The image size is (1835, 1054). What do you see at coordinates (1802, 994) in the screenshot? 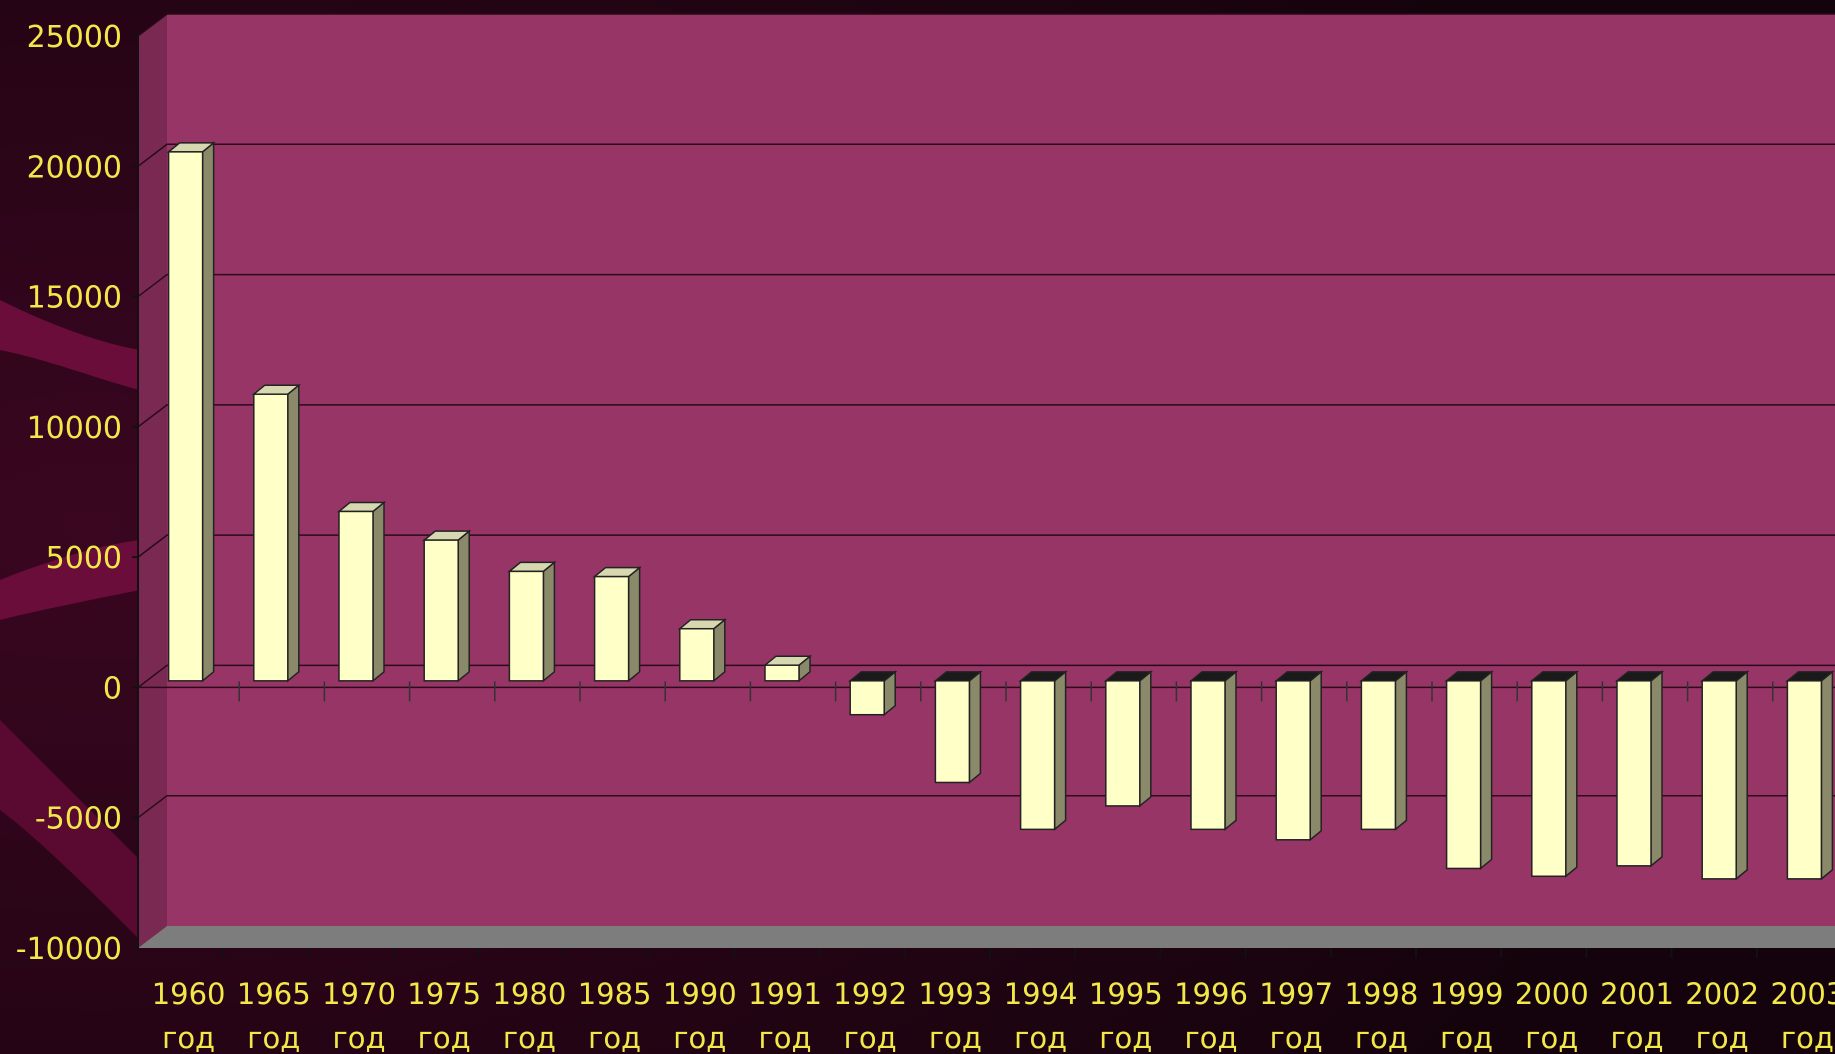
I see `x-tick-label-year: 2003` at bounding box center [1802, 994].